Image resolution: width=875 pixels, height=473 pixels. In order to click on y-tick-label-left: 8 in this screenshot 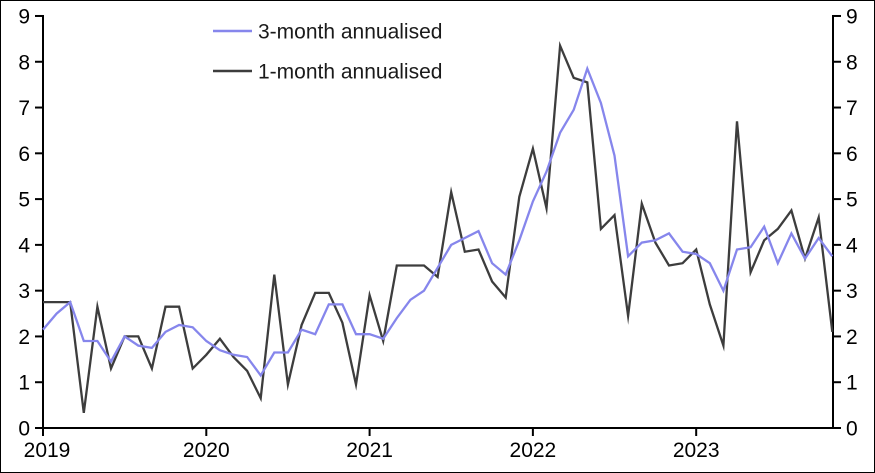, I will do `click(24, 62)`.